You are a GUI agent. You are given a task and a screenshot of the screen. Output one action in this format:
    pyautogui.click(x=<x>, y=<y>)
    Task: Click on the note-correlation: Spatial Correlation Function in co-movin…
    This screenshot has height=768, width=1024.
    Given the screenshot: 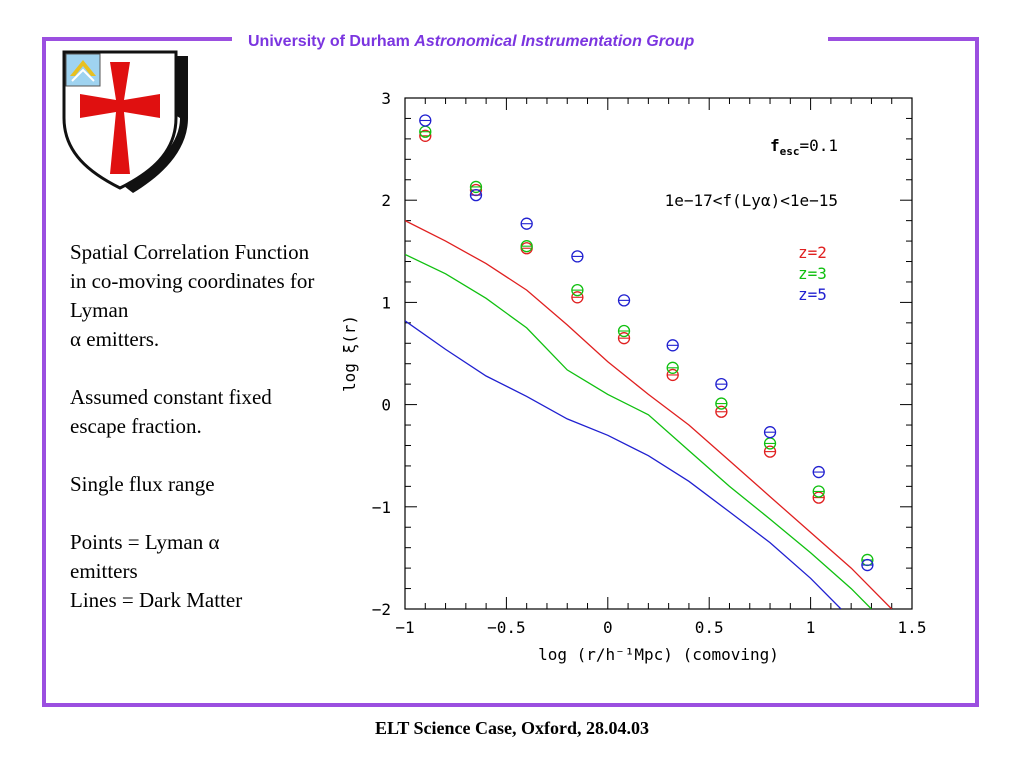 What is the action you would take?
    pyautogui.click(x=200, y=296)
    